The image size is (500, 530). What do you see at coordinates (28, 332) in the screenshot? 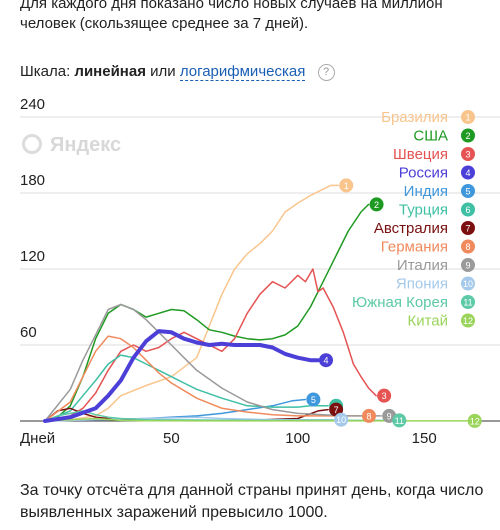
I see `y-tick-label: 60` at bounding box center [28, 332].